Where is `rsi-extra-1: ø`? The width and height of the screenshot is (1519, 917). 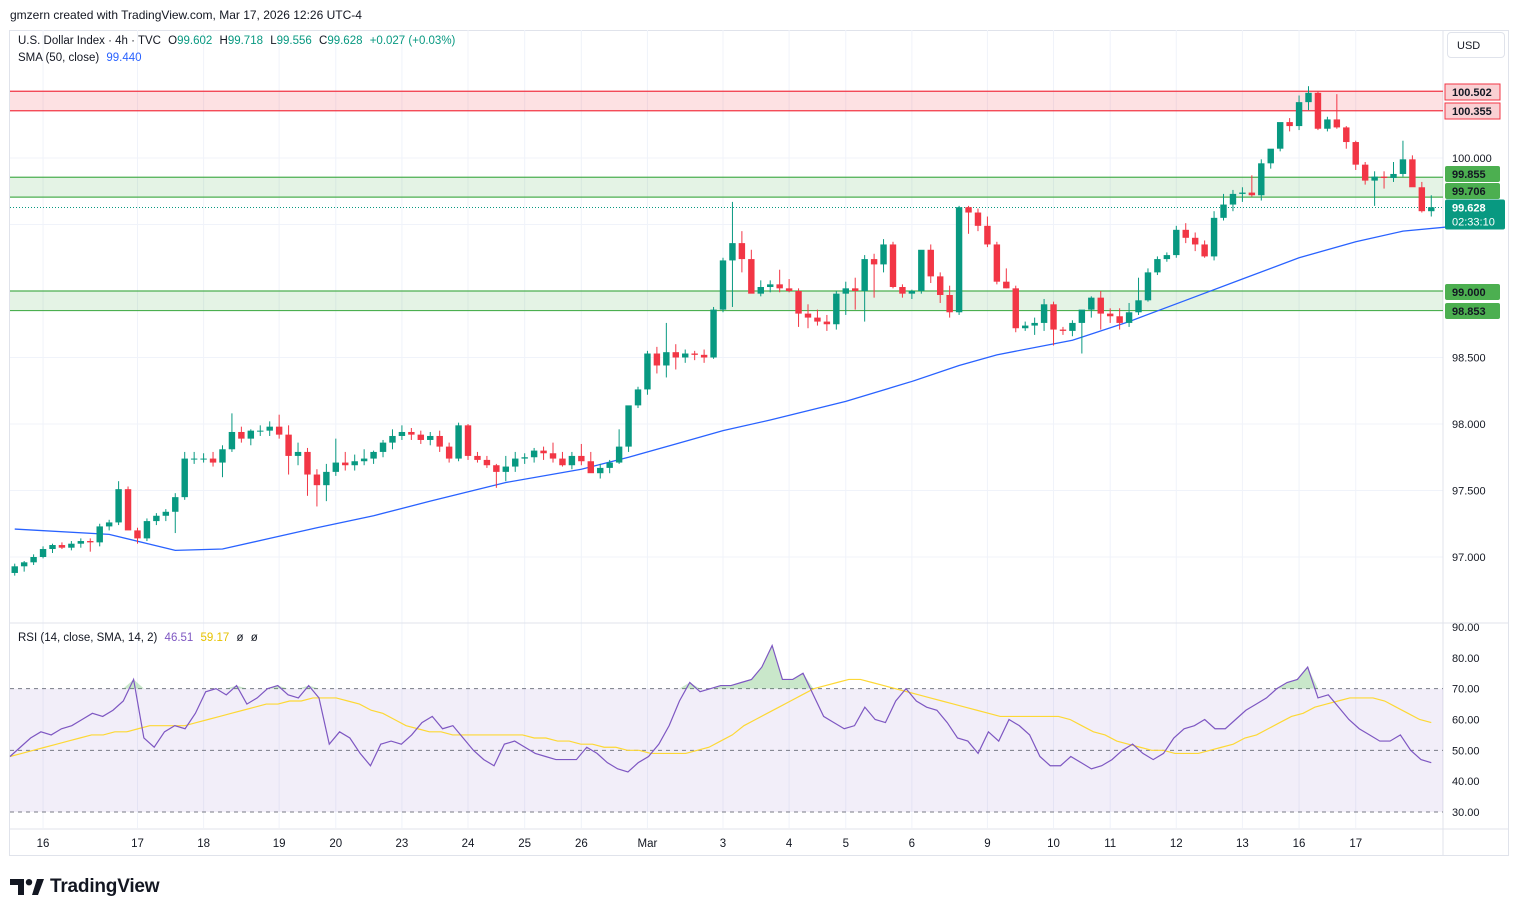 rsi-extra-1: ø is located at coordinates (240, 638).